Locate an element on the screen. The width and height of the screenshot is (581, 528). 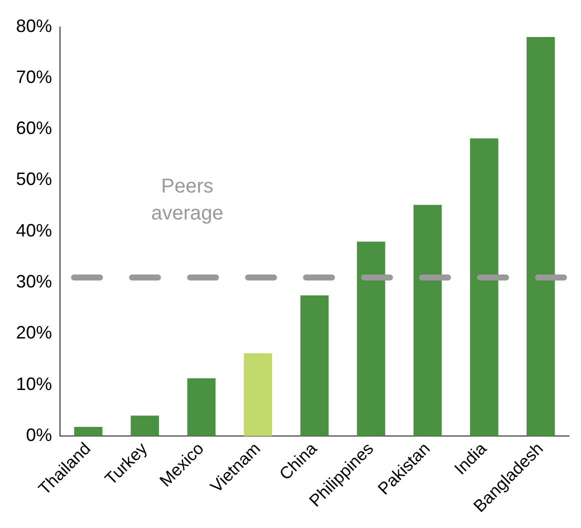
y-tick-label: 40% is located at coordinates (34, 230).